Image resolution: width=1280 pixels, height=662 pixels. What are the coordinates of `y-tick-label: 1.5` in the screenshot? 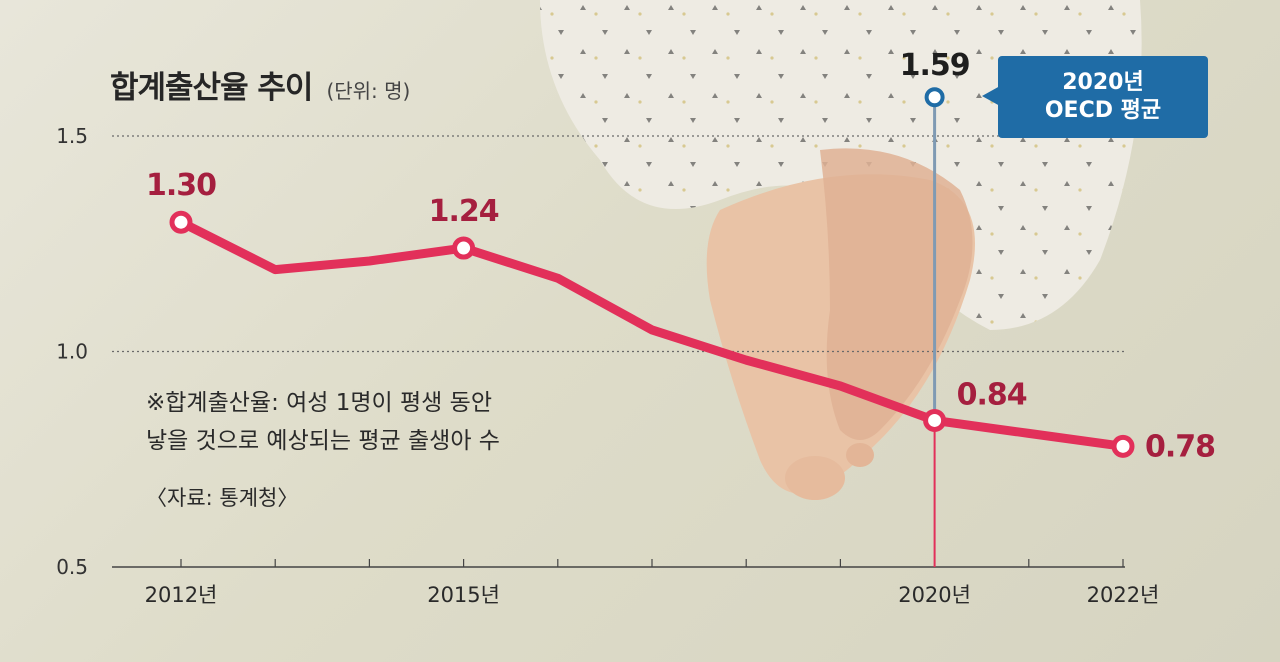 It's located at (72, 136).